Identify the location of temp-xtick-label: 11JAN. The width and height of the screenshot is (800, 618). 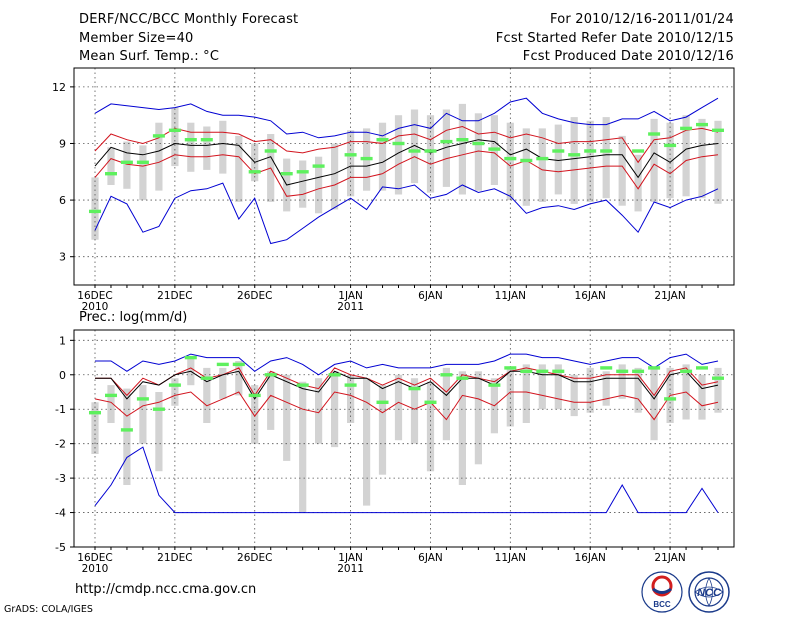
(510, 296).